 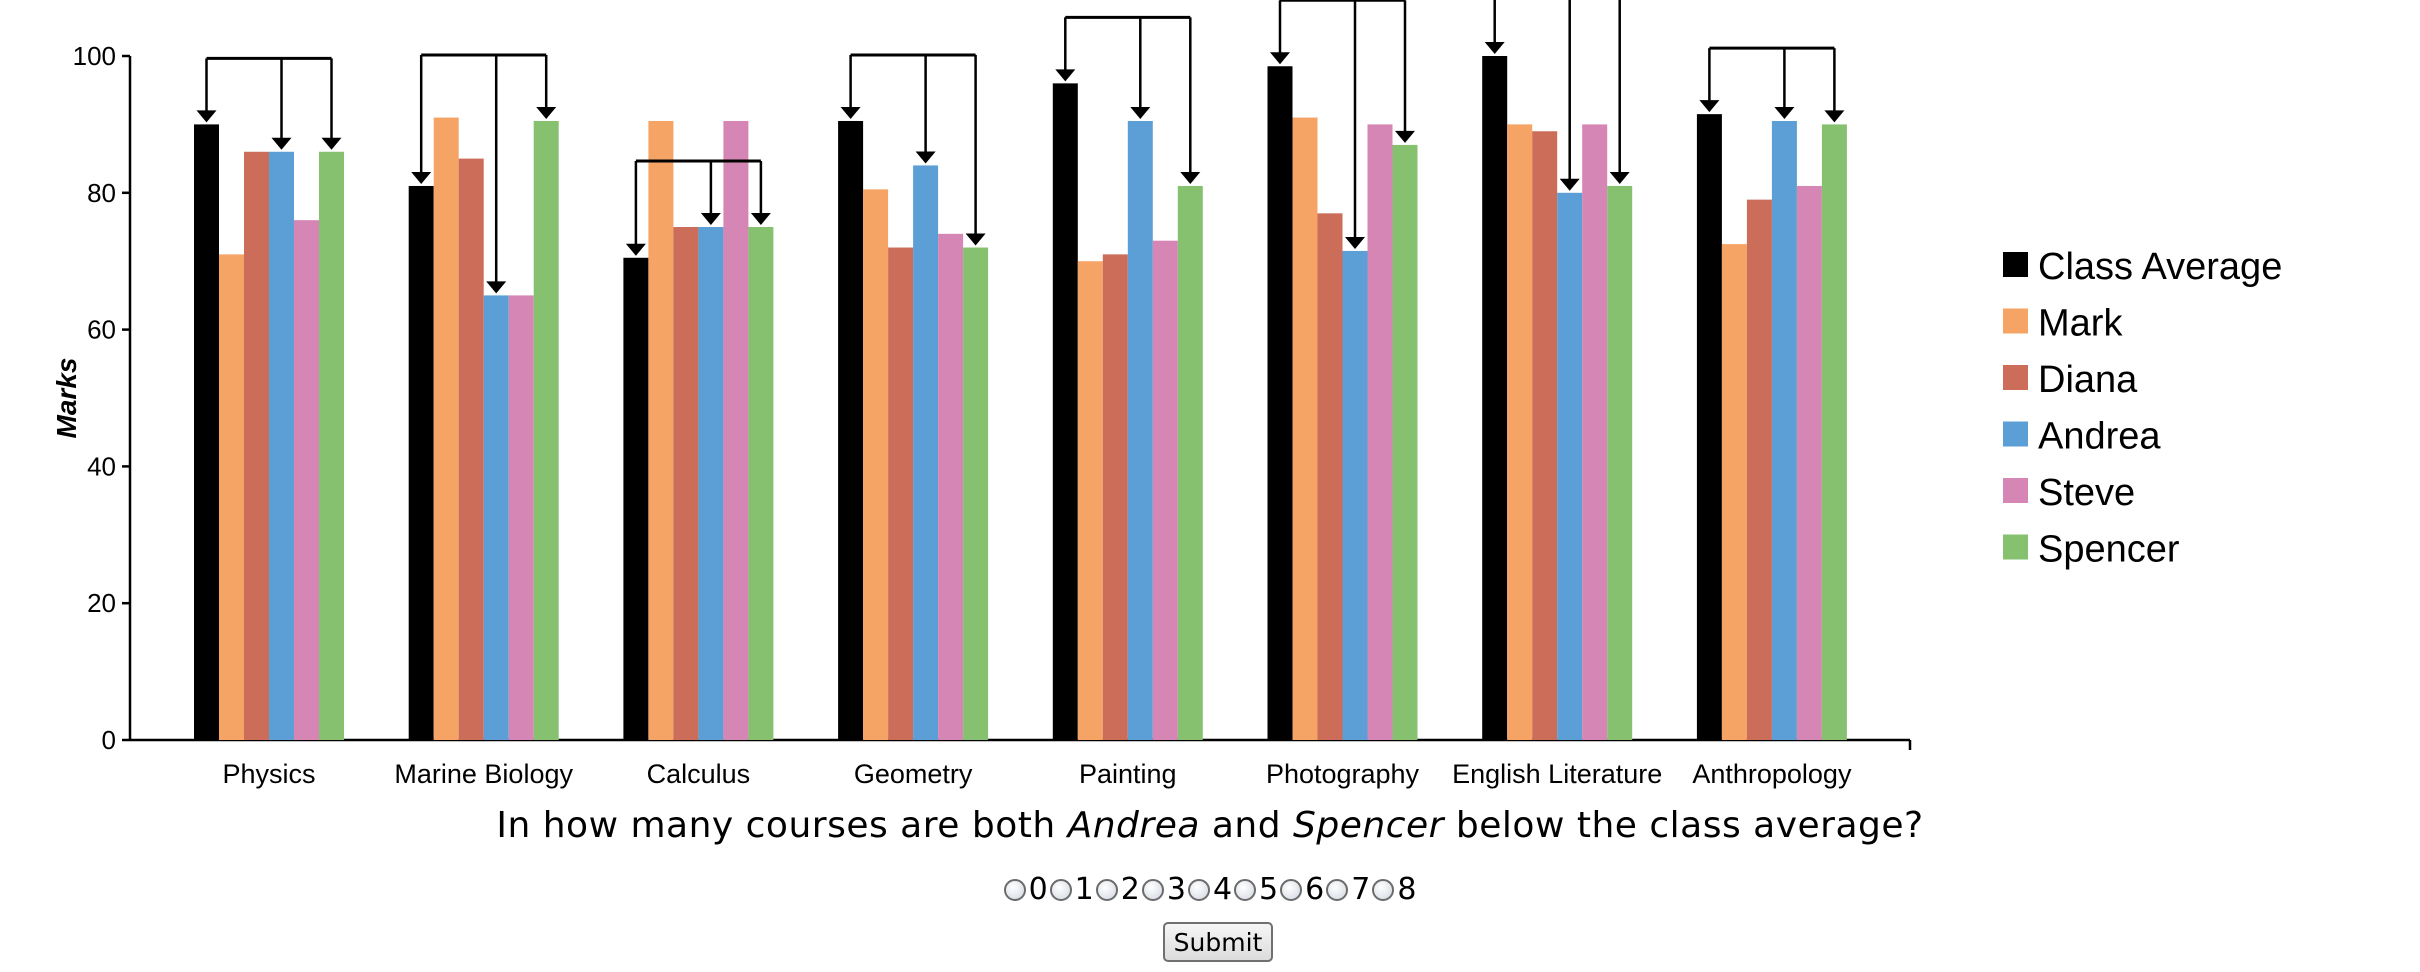 I want to click on x-tick-label: Calculus, so click(x=699, y=774).